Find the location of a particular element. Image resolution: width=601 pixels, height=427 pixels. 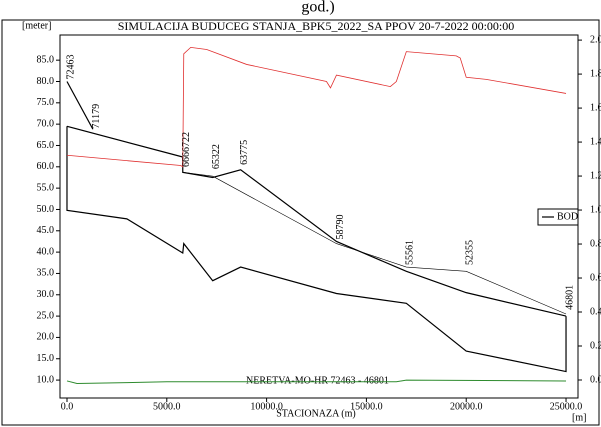

station-label: 6666722 is located at coordinates (186, 149).